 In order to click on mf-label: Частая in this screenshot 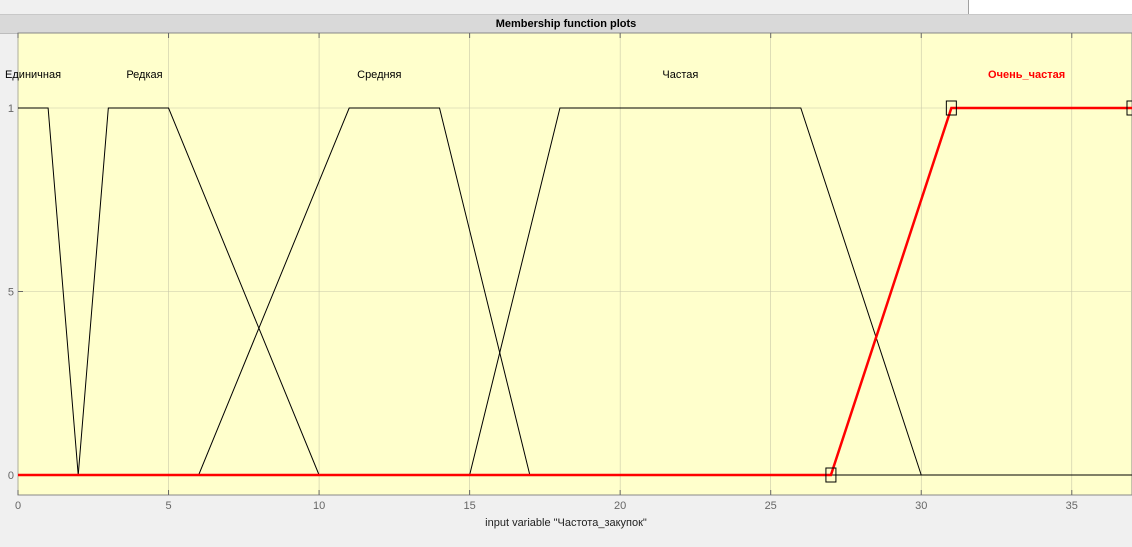, I will do `click(680, 75)`.